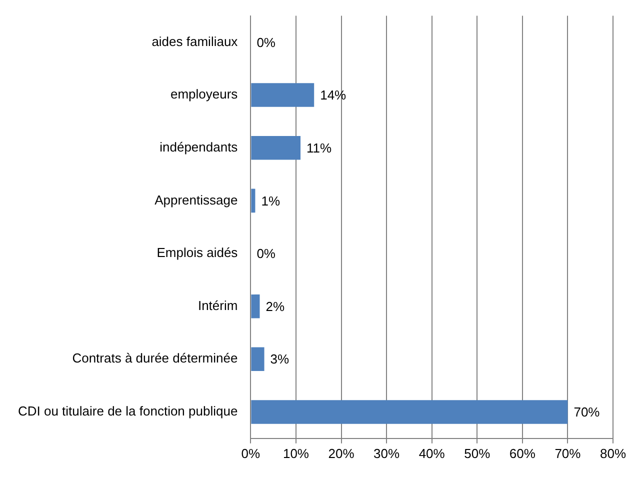  Describe the element at coordinates (568, 453) in the screenshot. I see `x-tick-label: 70%` at that location.